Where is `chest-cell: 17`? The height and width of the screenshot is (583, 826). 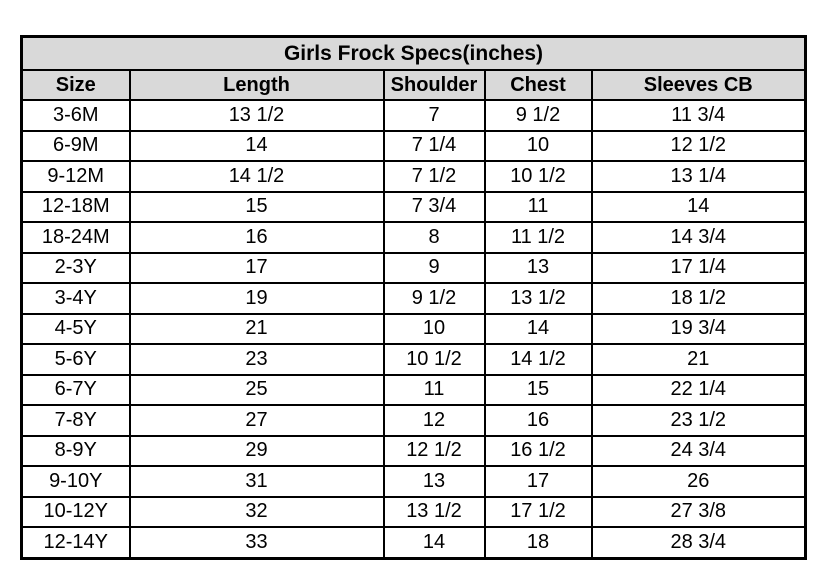
chest-cell: 17 is located at coordinates (538, 481).